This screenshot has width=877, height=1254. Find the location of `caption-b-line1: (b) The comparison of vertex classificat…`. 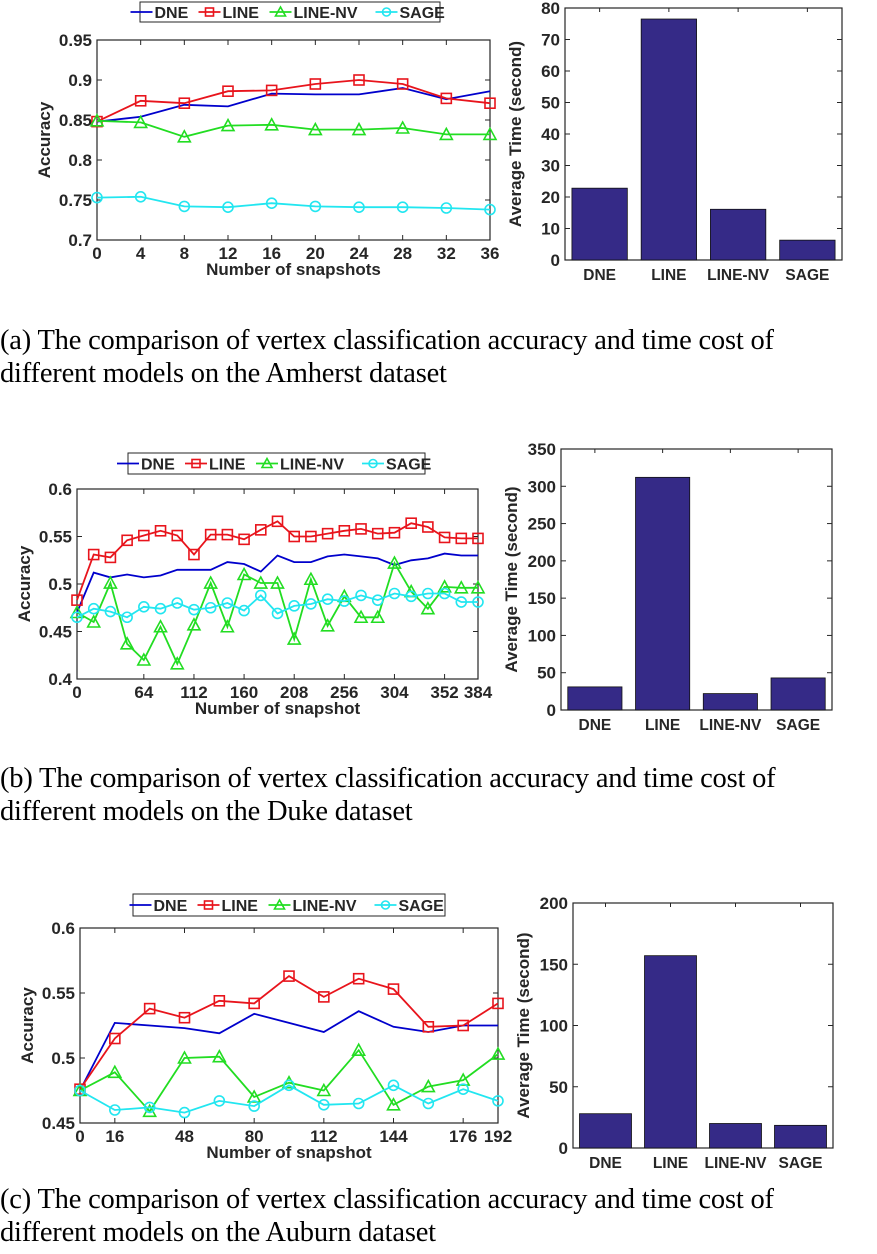

caption-b-line1: (b) The comparison of vertex classificat… is located at coordinates (388, 778).